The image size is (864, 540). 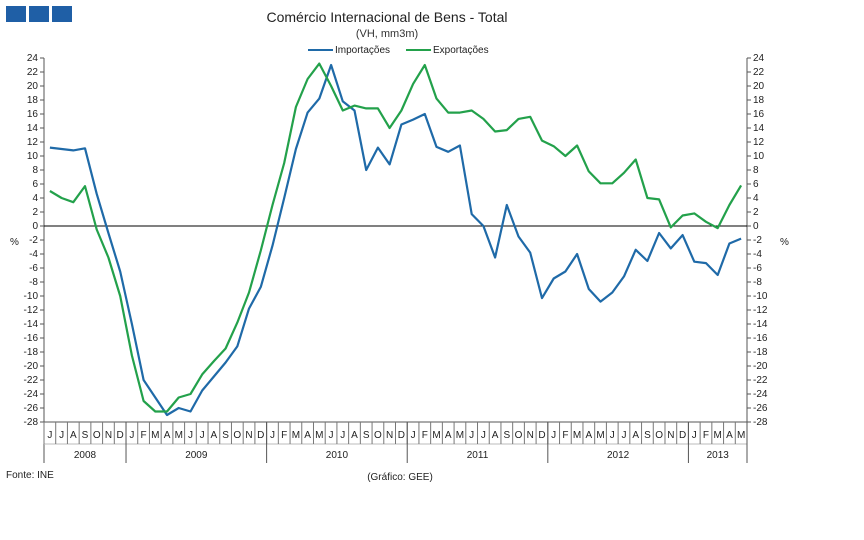 What do you see at coordinates (400, 477) in the screenshot?
I see `chart-credit: (Gráfico: GEE)` at bounding box center [400, 477].